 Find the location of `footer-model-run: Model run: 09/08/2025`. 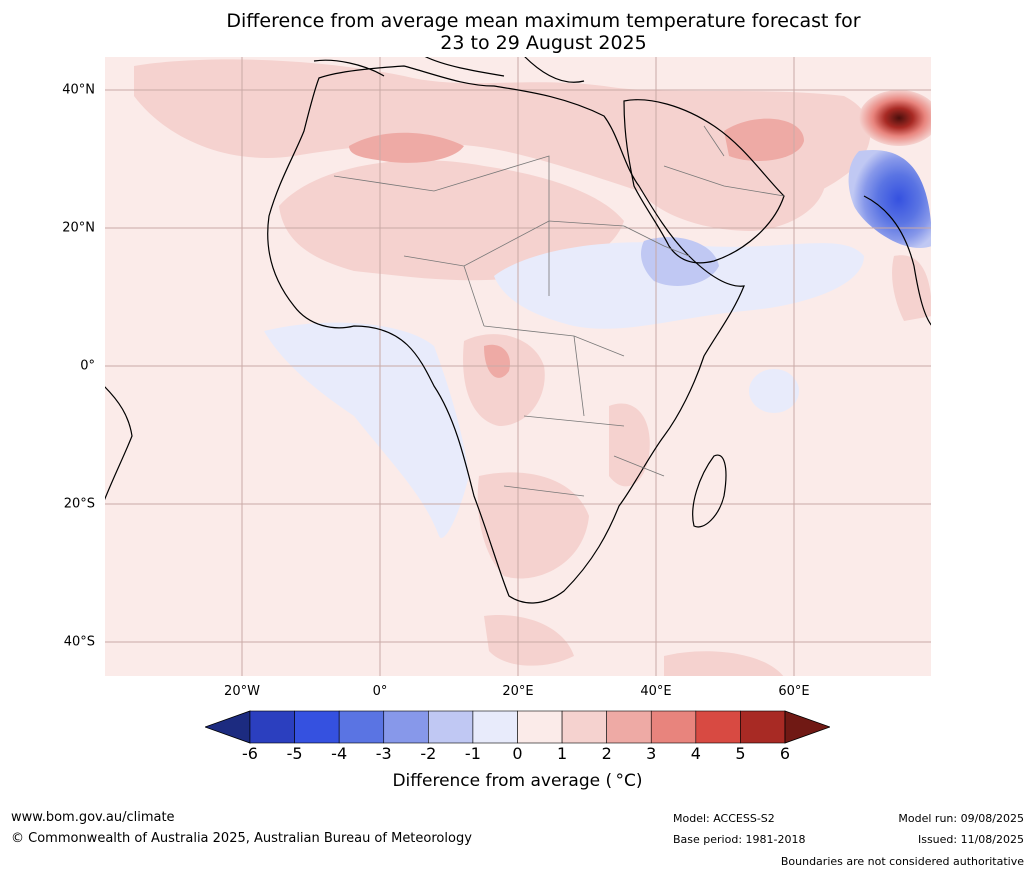

footer-model-run: Model run: 09/08/2025 is located at coordinates (961, 818).